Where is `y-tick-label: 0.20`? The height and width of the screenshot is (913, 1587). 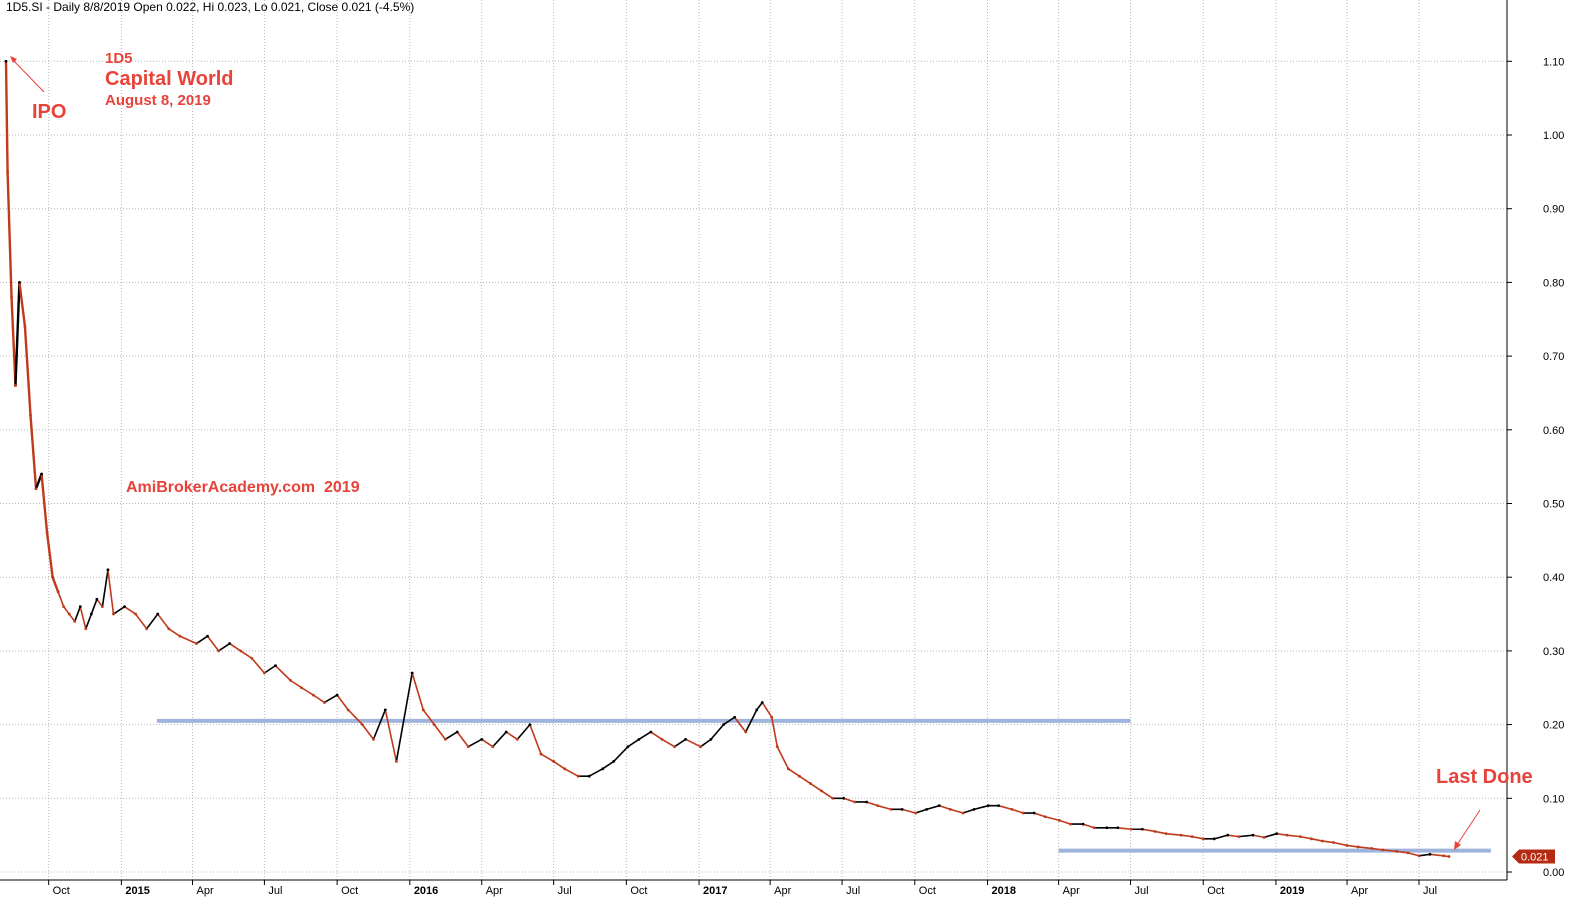
y-tick-label: 0.20 is located at coordinates (1553, 726).